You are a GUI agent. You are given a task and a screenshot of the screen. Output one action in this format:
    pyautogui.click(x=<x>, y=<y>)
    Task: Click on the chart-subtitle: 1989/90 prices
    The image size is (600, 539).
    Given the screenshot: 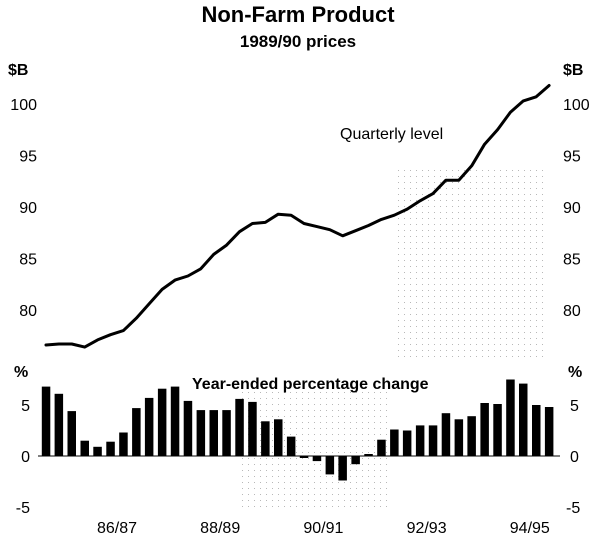 What is the action you would take?
    pyautogui.click(x=298, y=41)
    